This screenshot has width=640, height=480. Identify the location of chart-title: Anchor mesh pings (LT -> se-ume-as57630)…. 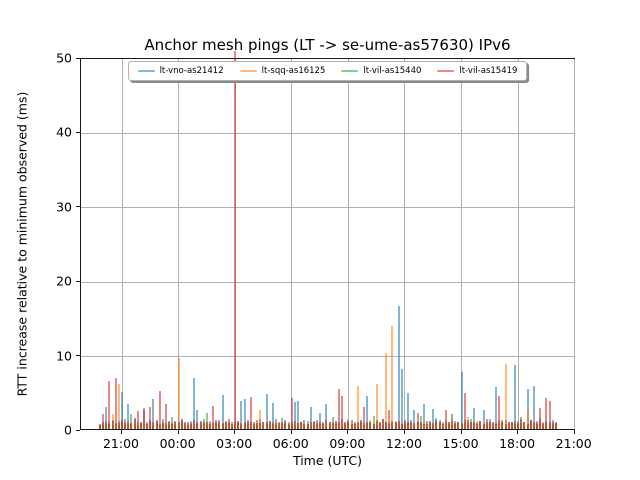
(327, 45).